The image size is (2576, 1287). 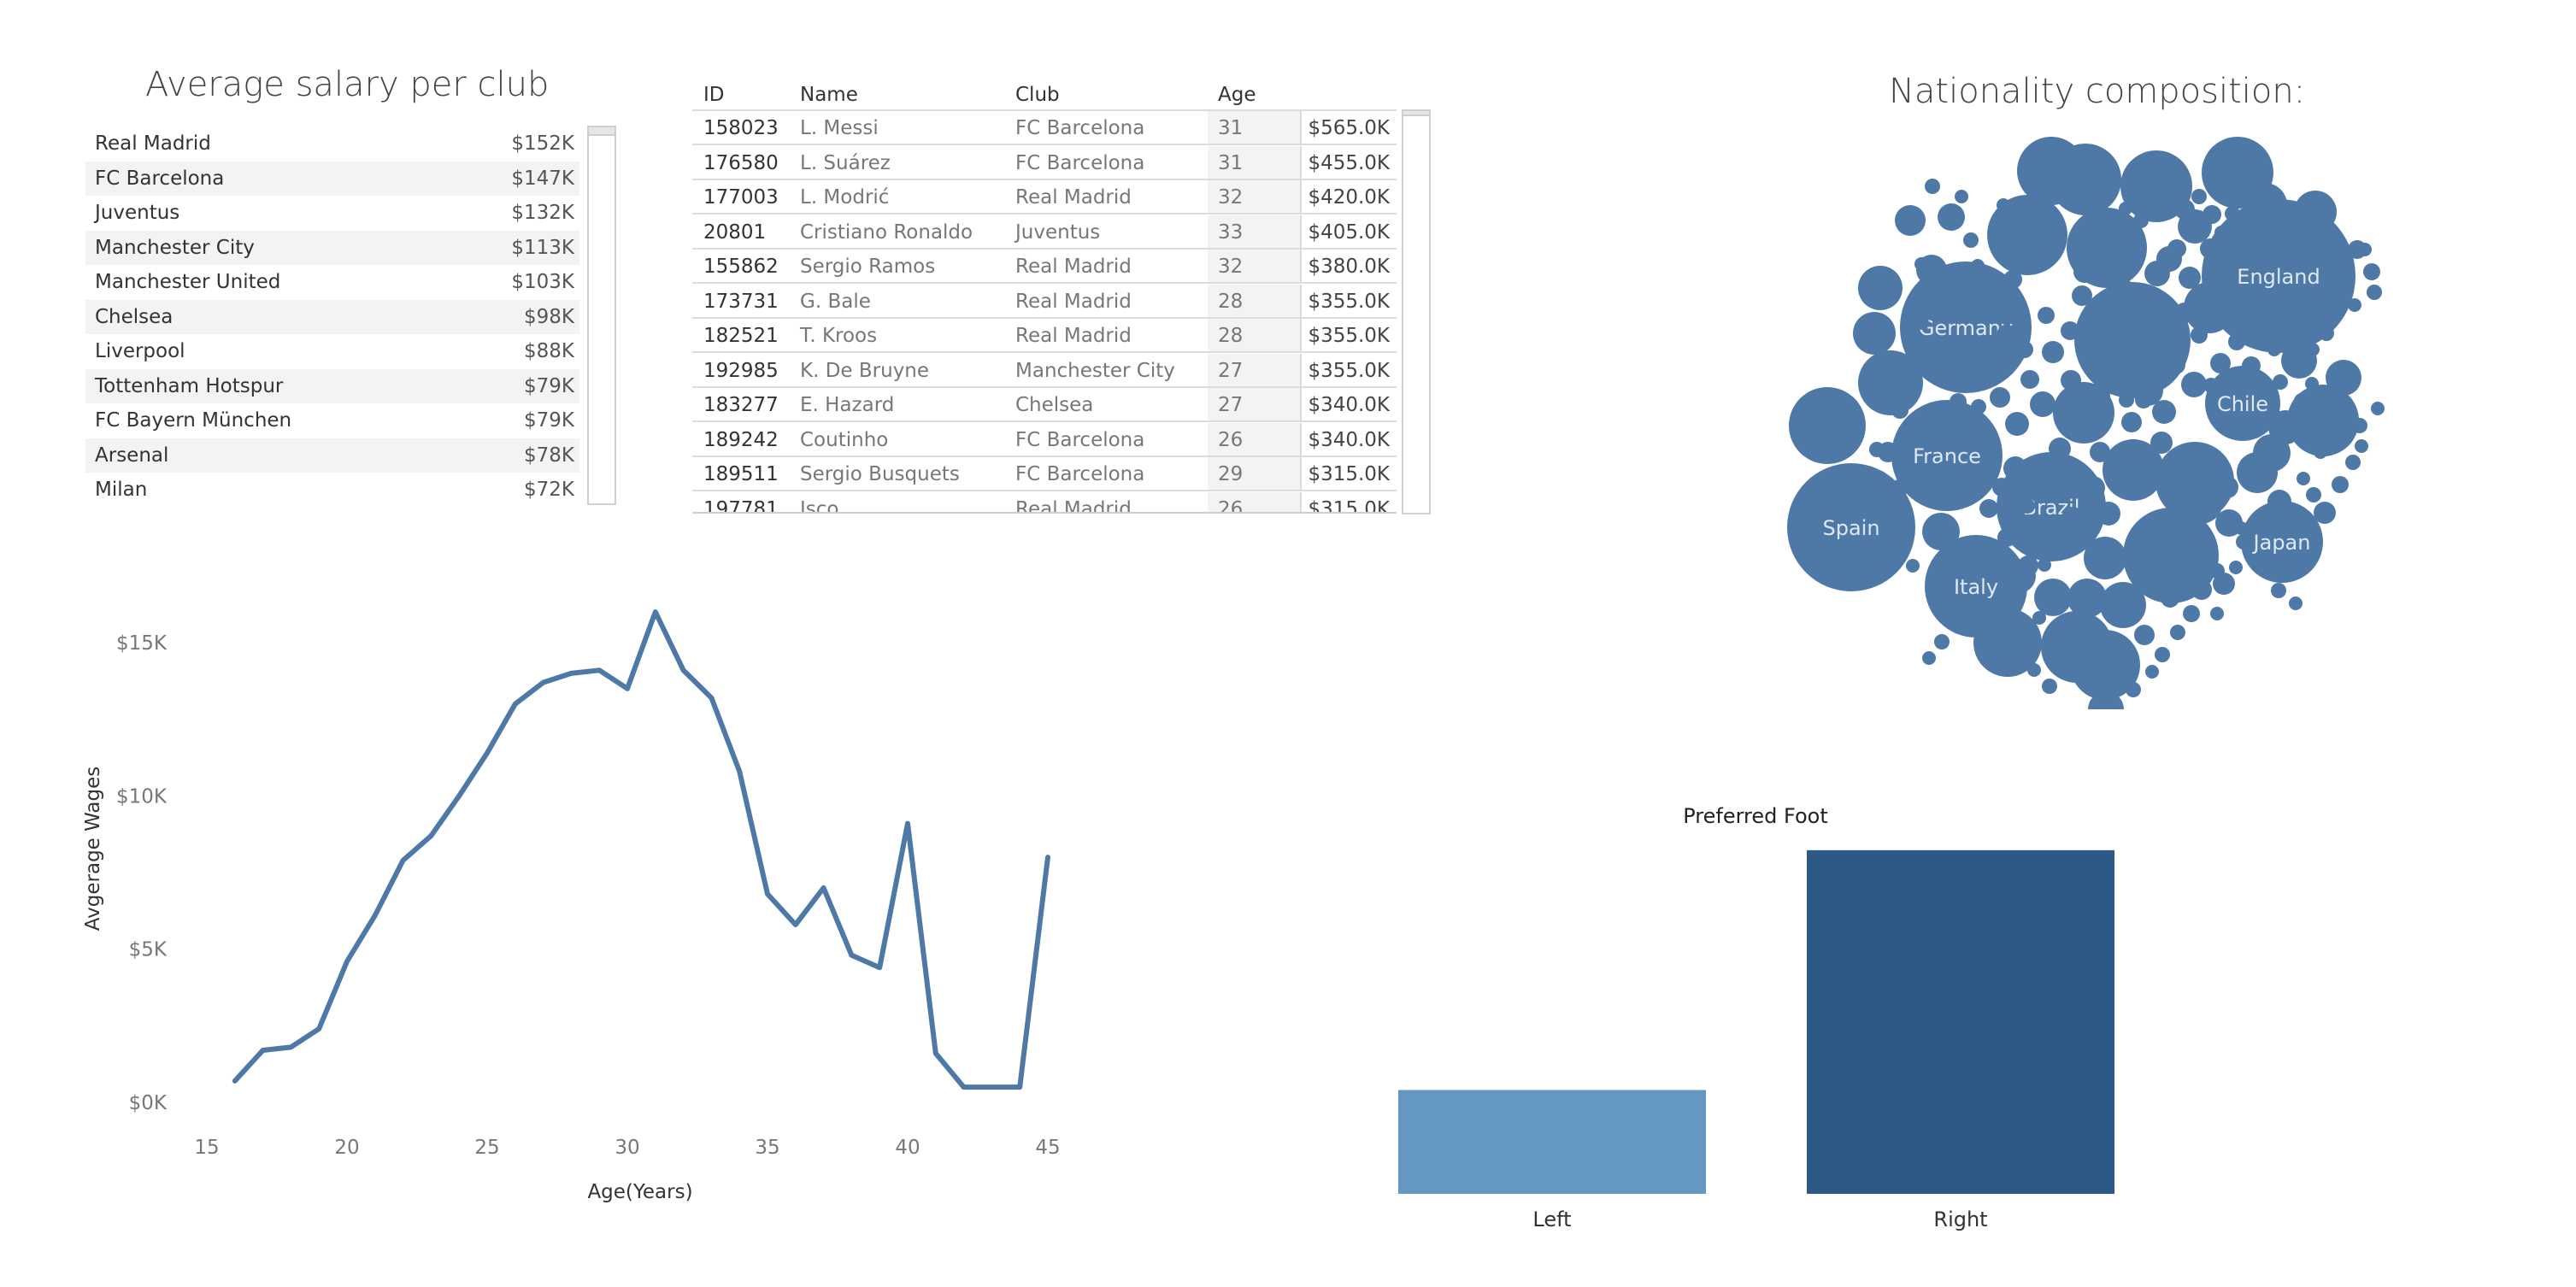 What do you see at coordinates (641, 849) in the screenshot?
I see `wage-series-line` at bounding box center [641, 849].